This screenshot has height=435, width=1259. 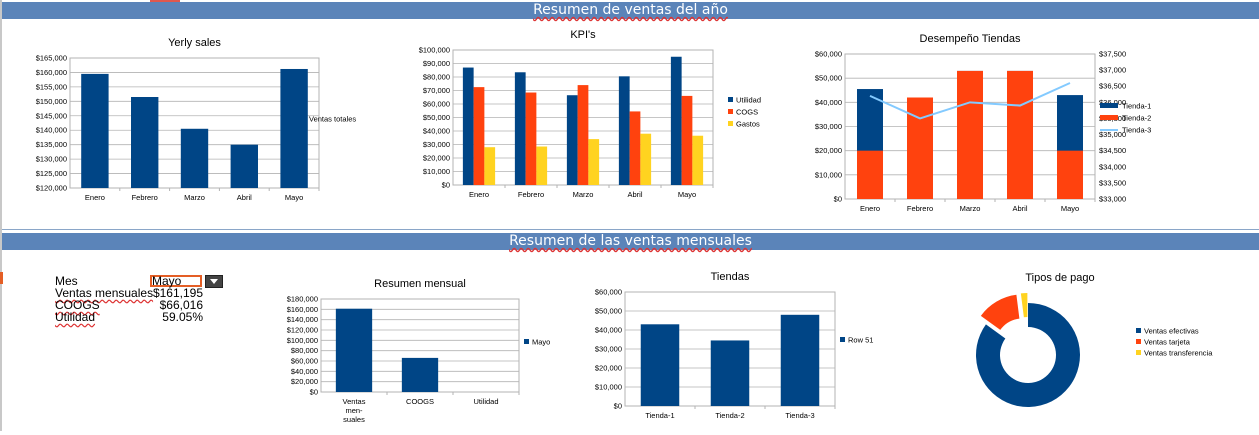 I want to click on legend-label: Ventas transferencia, so click(x=1178, y=353).